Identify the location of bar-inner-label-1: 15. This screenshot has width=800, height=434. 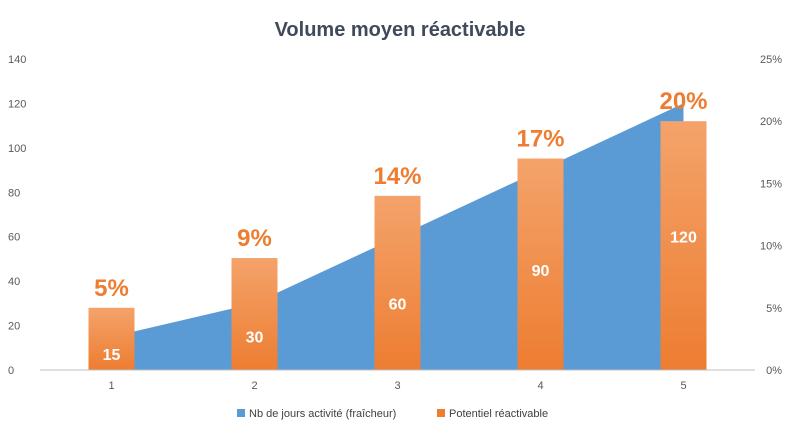
(112, 355).